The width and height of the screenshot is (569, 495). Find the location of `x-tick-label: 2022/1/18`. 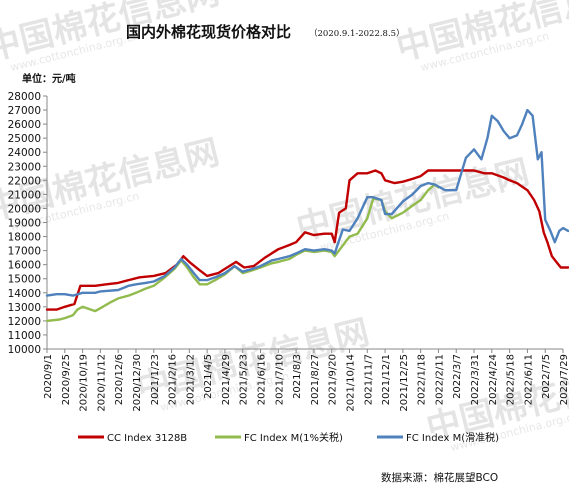

x-tick-label: 2022/1/18 is located at coordinates (422, 379).